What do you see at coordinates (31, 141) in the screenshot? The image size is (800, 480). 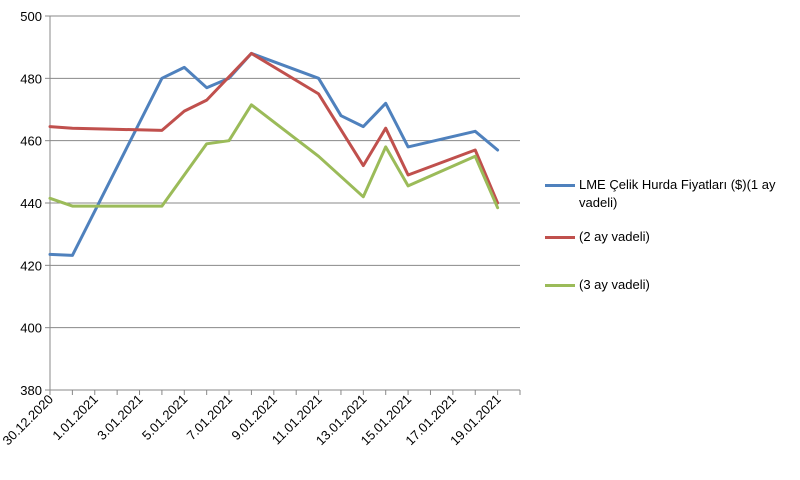 I see `y-tick-label-460: 460` at bounding box center [31, 141].